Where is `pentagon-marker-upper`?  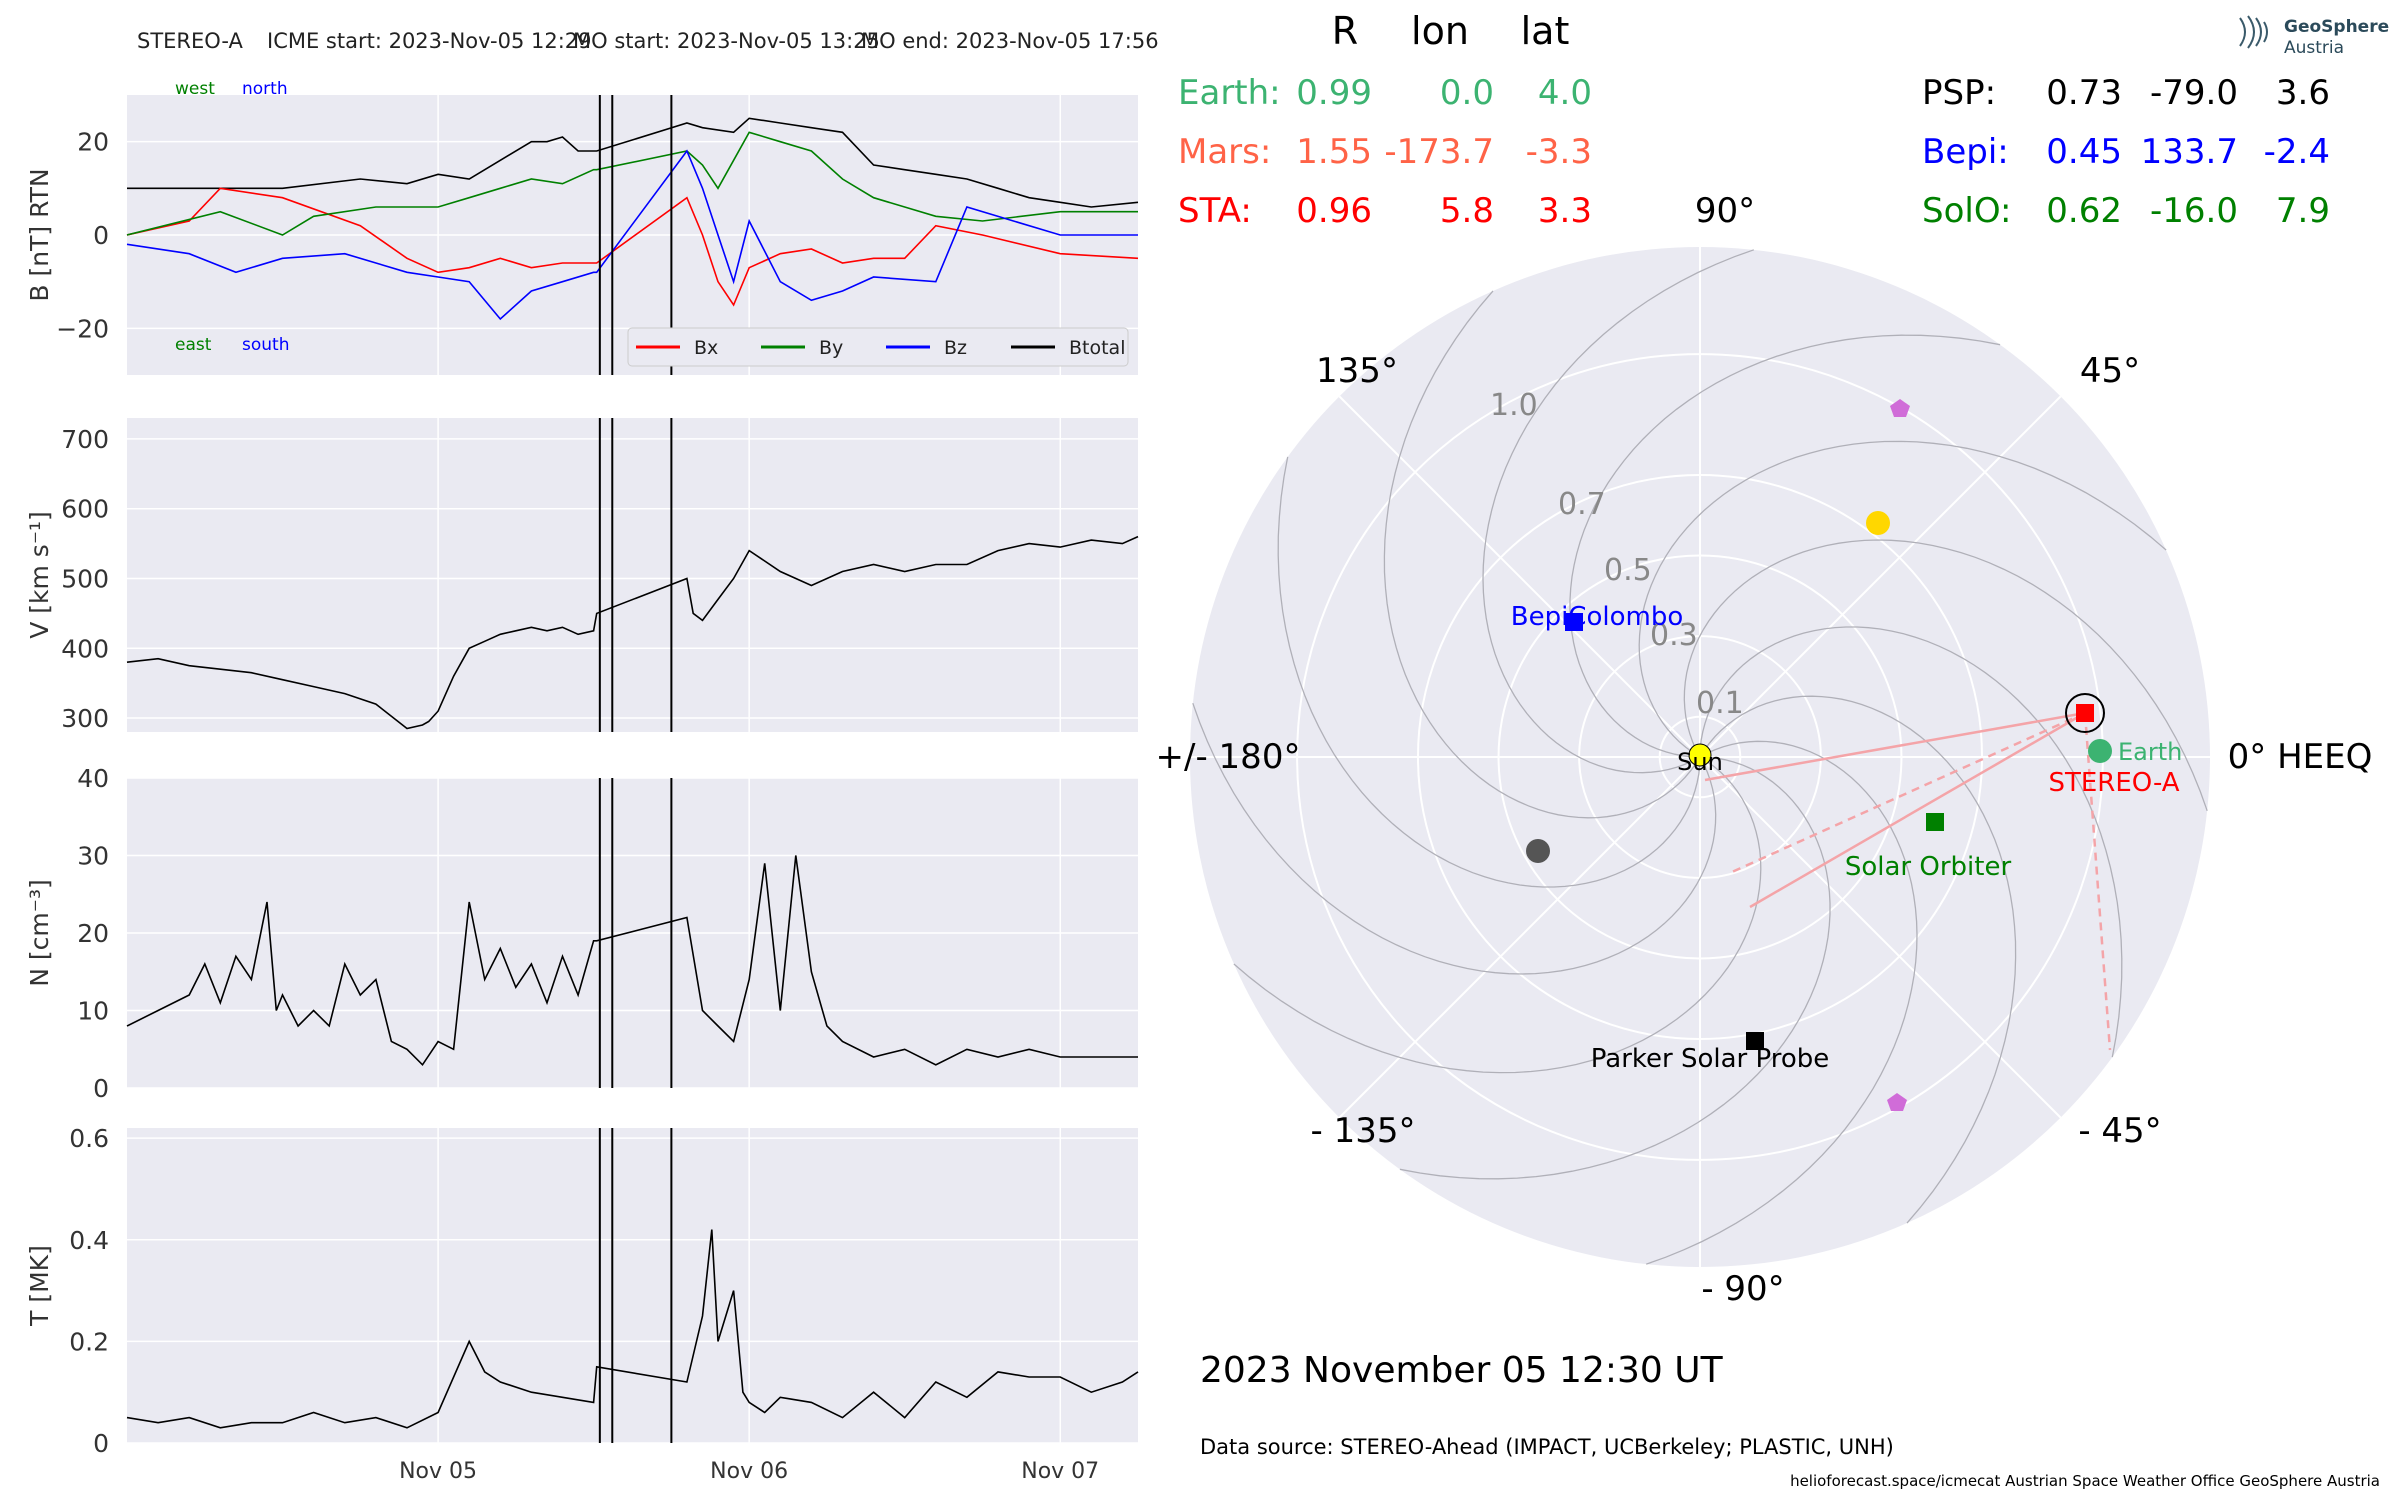
pentagon-marker-upper is located at coordinates (1900, 408).